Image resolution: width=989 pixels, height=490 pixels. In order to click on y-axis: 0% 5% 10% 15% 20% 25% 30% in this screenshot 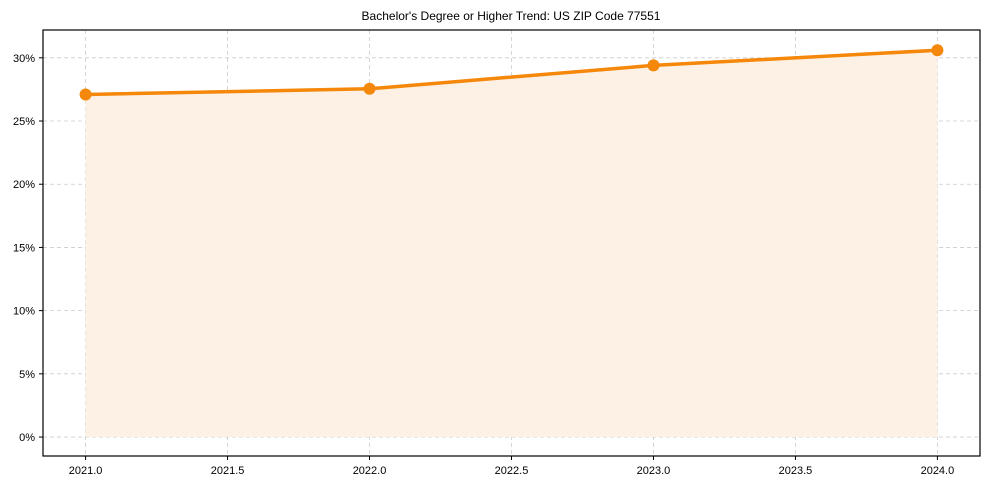, I will do `click(28, 248)`.